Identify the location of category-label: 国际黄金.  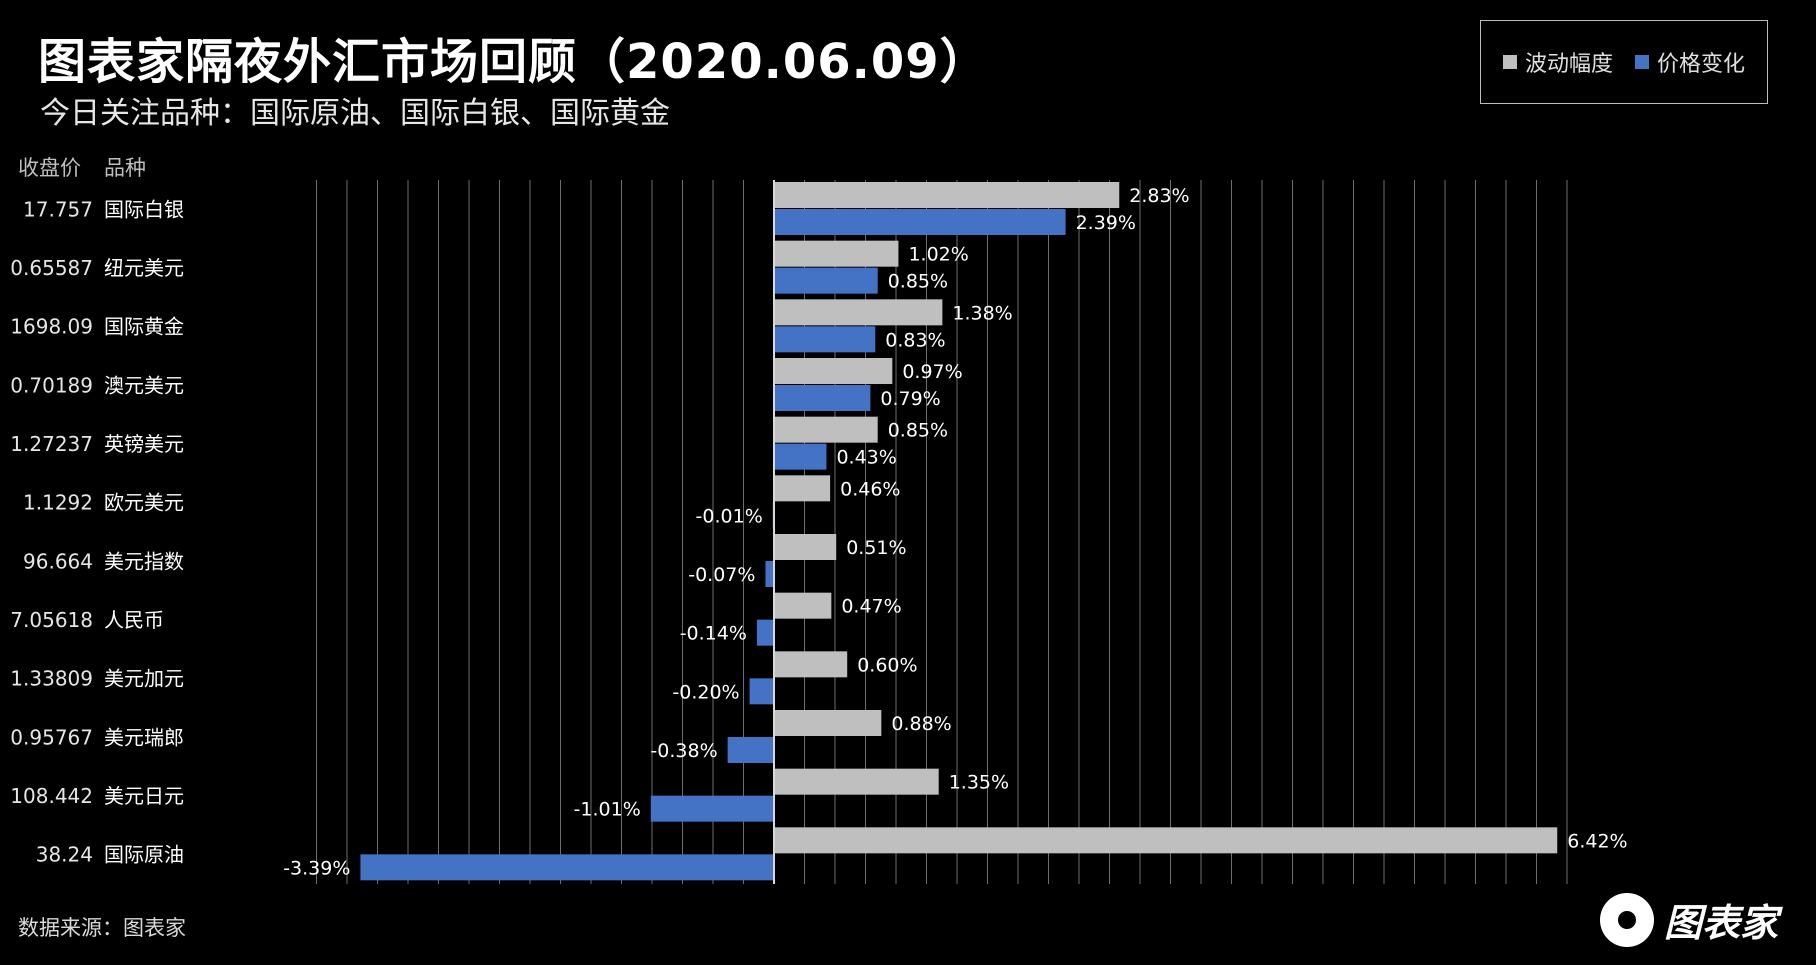
(144, 327).